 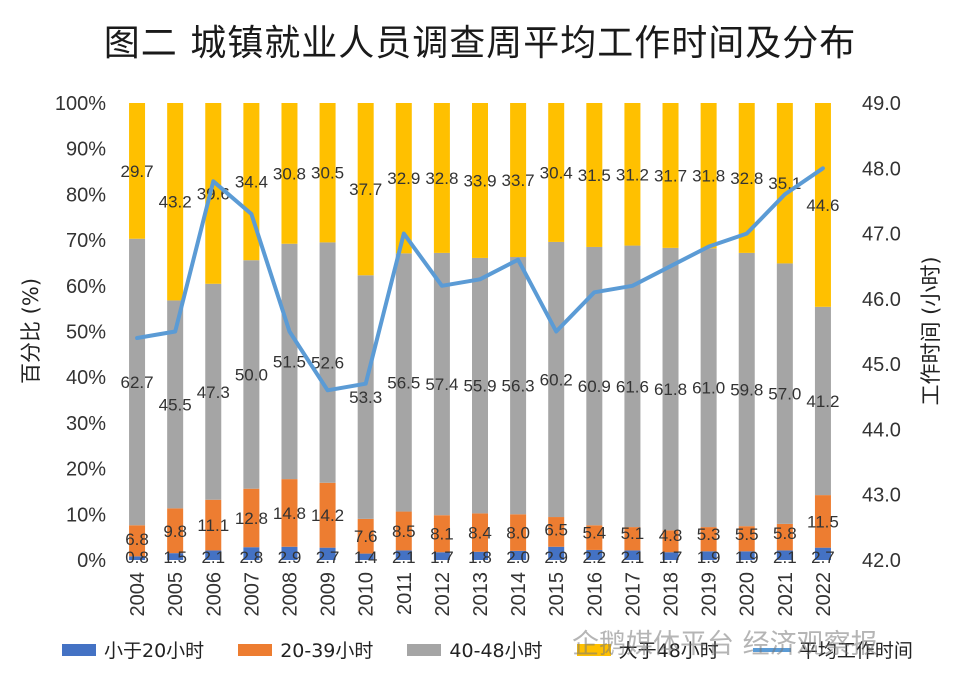 I want to click on data-label-40-48-2012: 57.4, so click(x=441, y=384).